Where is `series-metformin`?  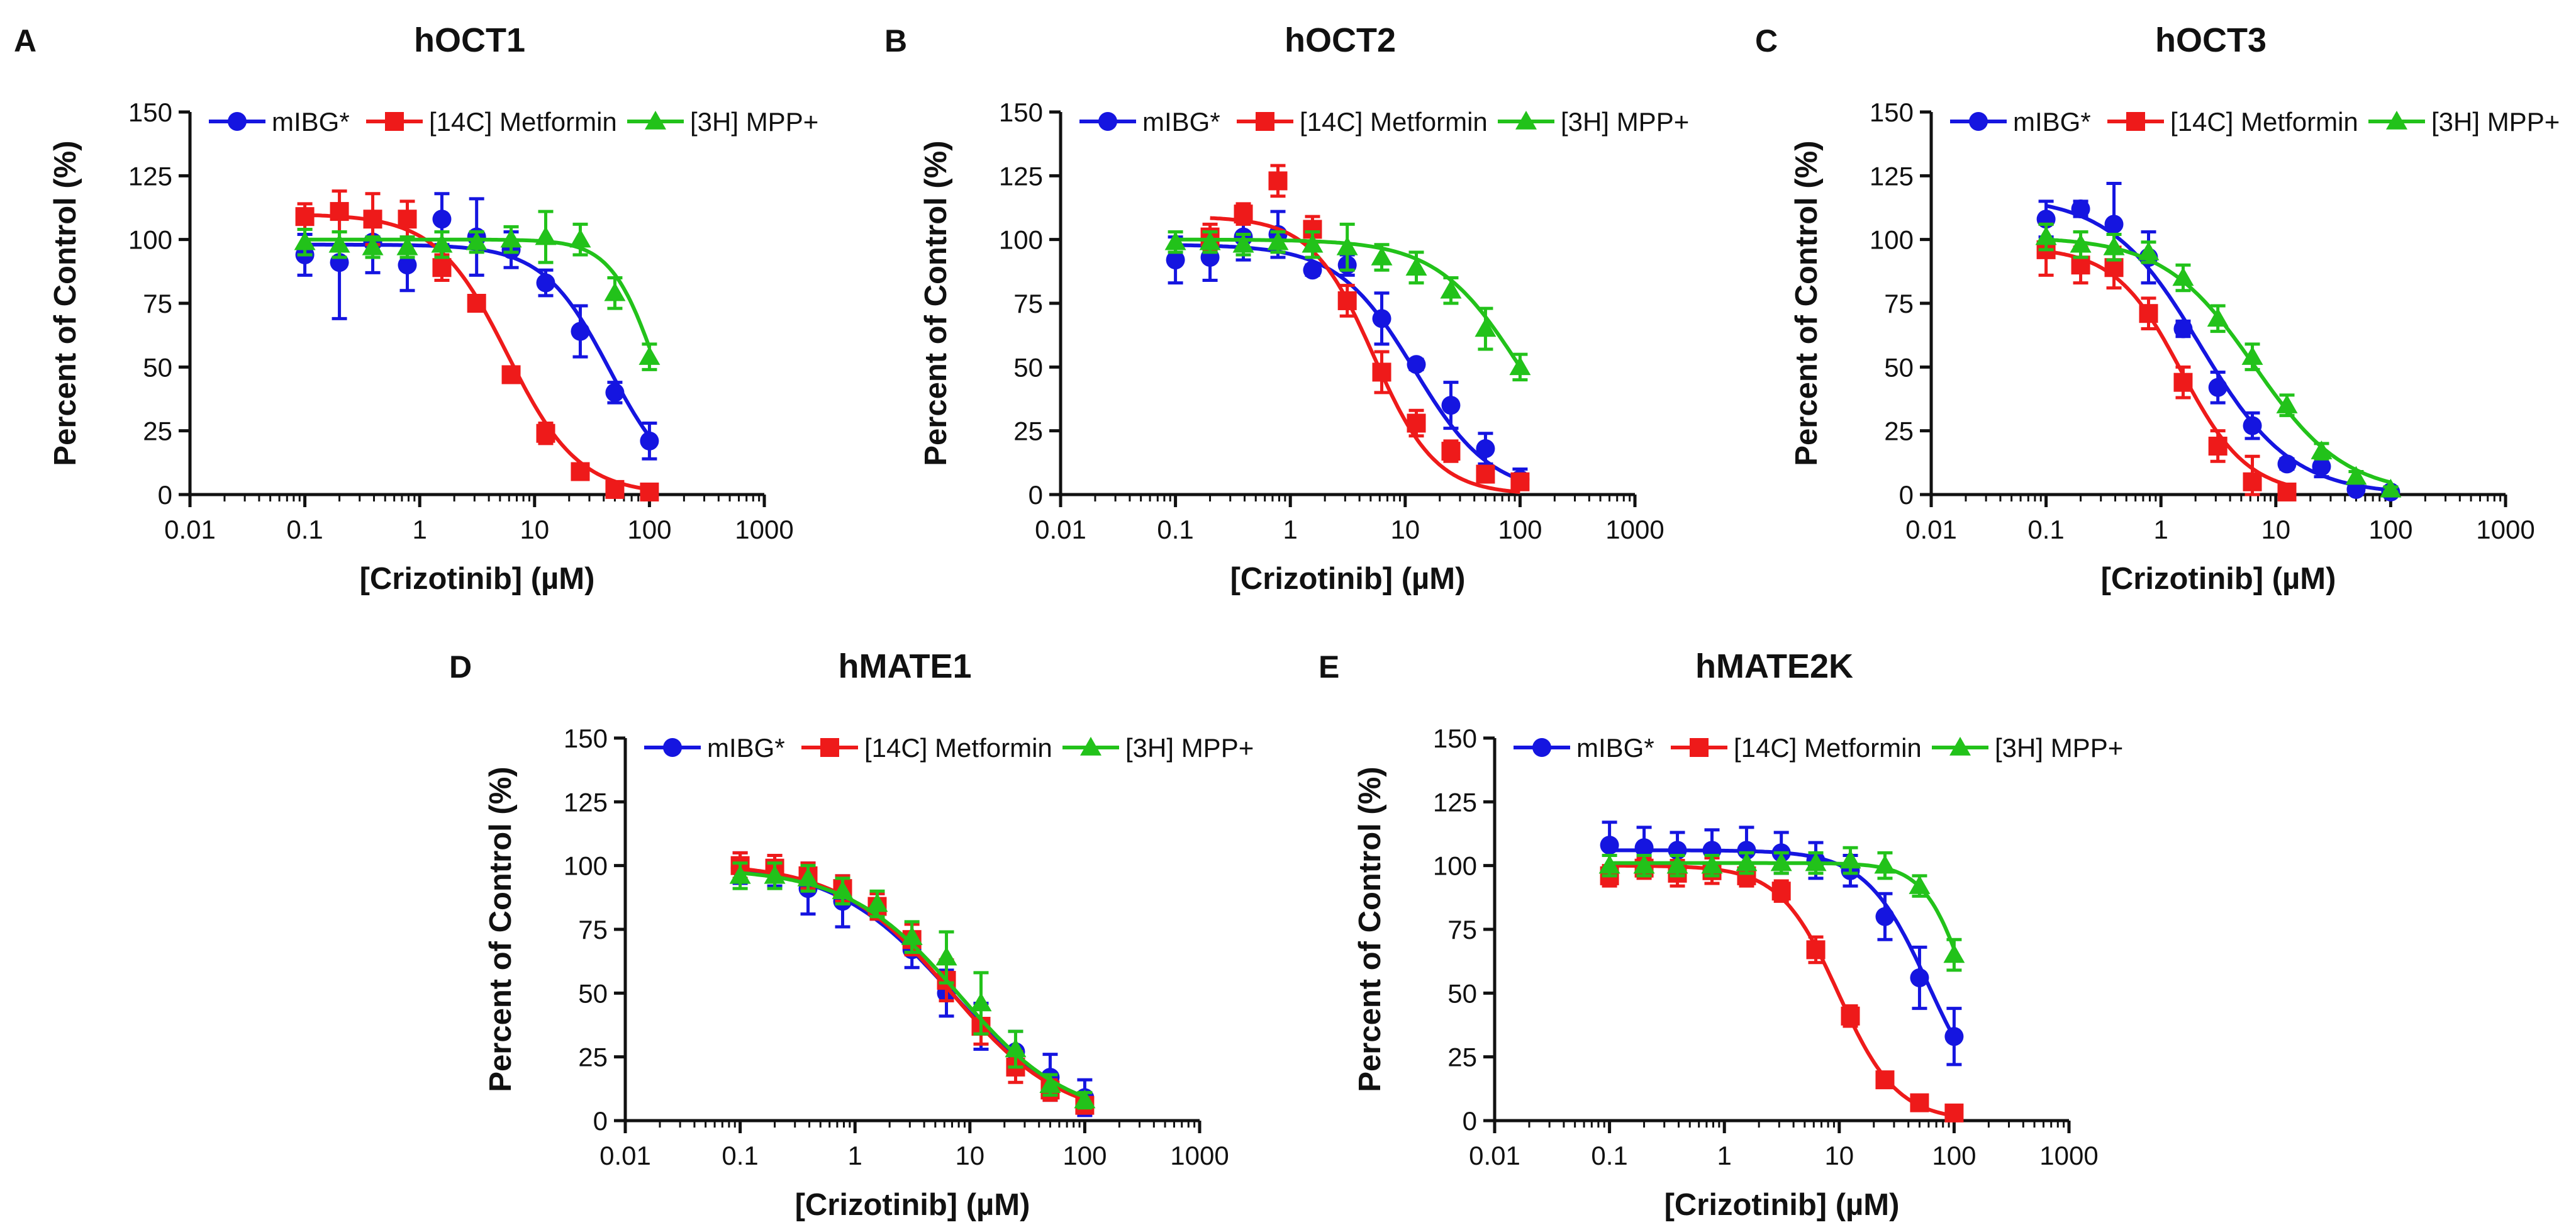
series-metformin is located at coordinates (1782, 989).